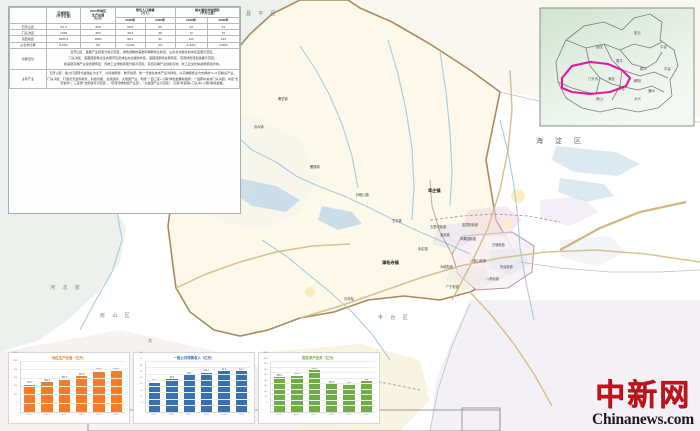  I want to click on chart-y-axis: 0 50 100 150 200 250 300 350 400 450, so click(263, 378).